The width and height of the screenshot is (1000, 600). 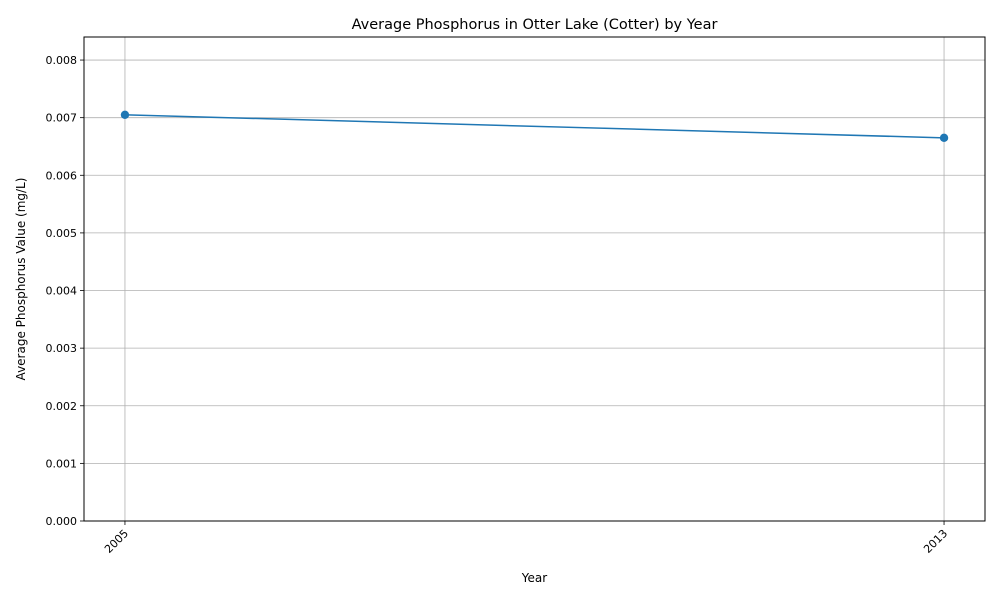 I want to click on y-tick-label: 0.005, so click(x=62, y=233).